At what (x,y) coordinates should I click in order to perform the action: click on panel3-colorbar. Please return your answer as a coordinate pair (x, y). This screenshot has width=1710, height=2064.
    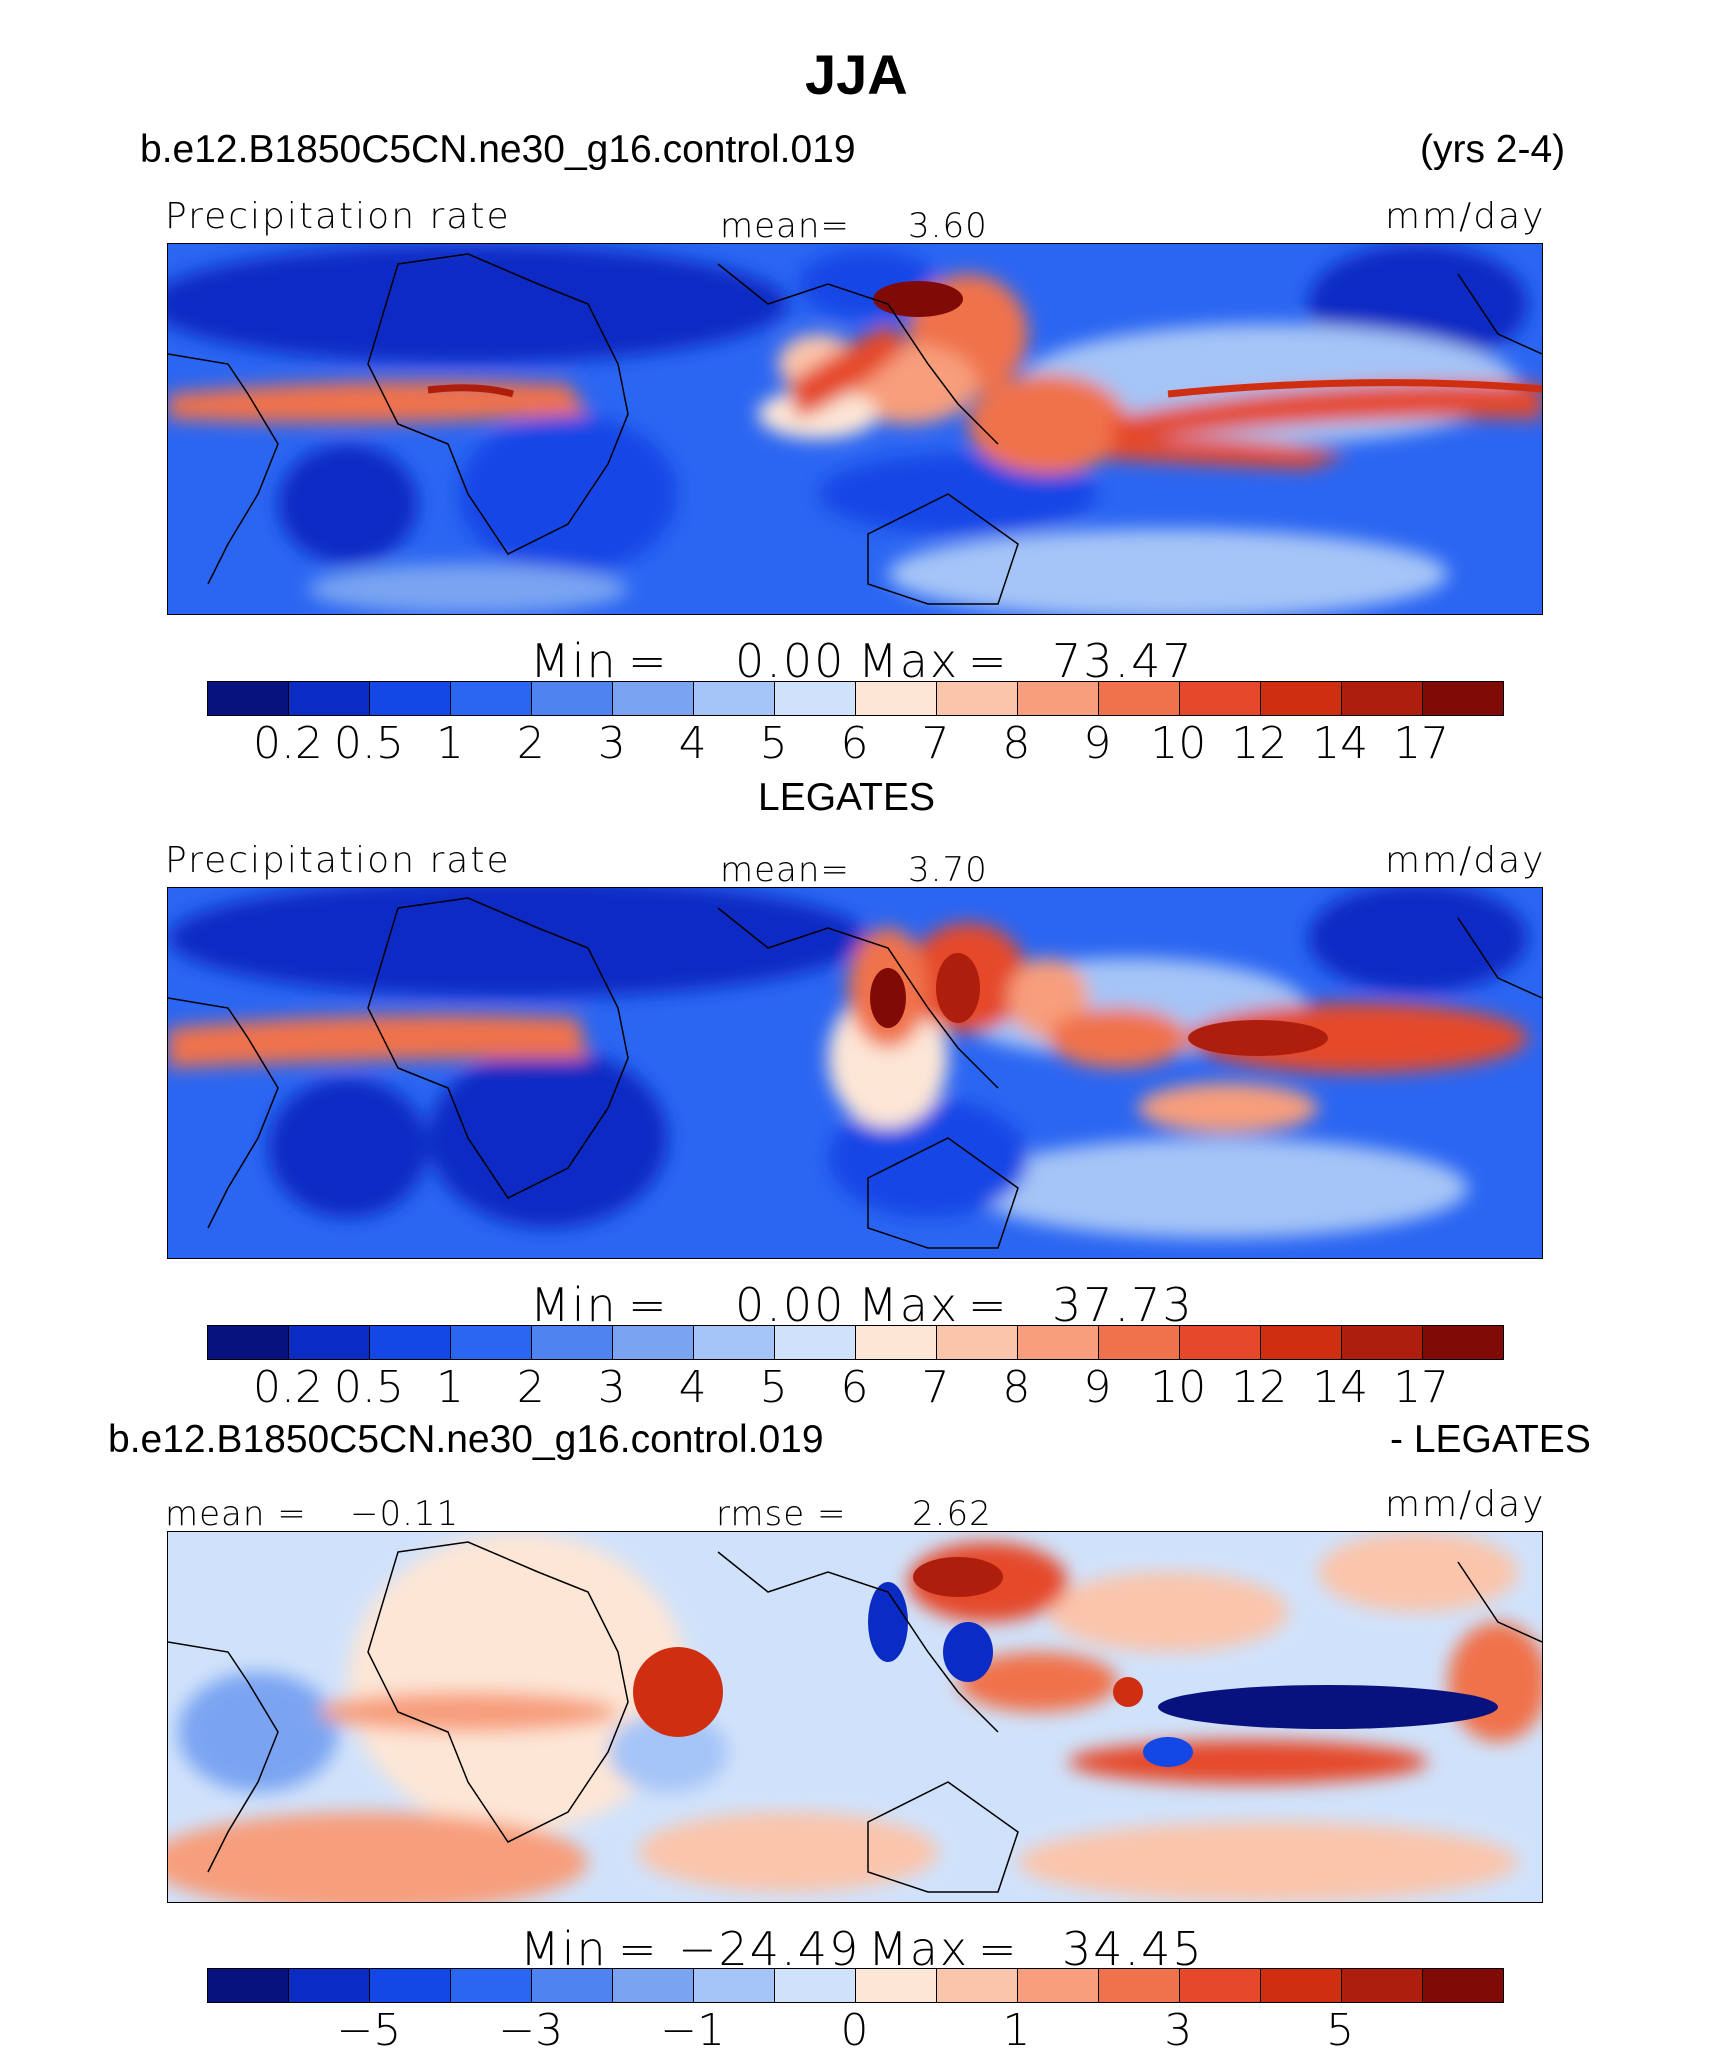
    Looking at the image, I should click on (855, 1985).